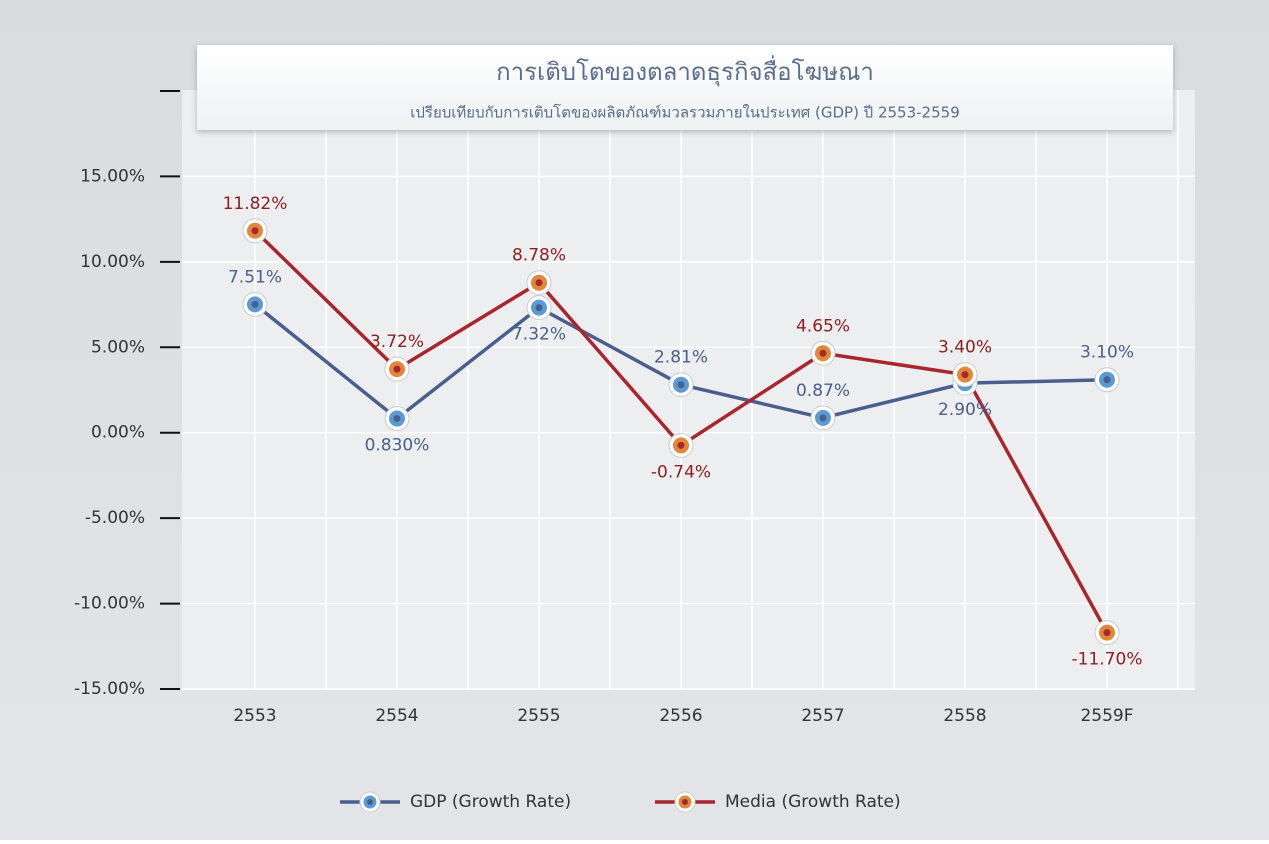 Image resolution: width=1269 pixels, height=844 pixels. Describe the element at coordinates (965, 410) in the screenshot. I see `data-label: 2.90%` at that location.